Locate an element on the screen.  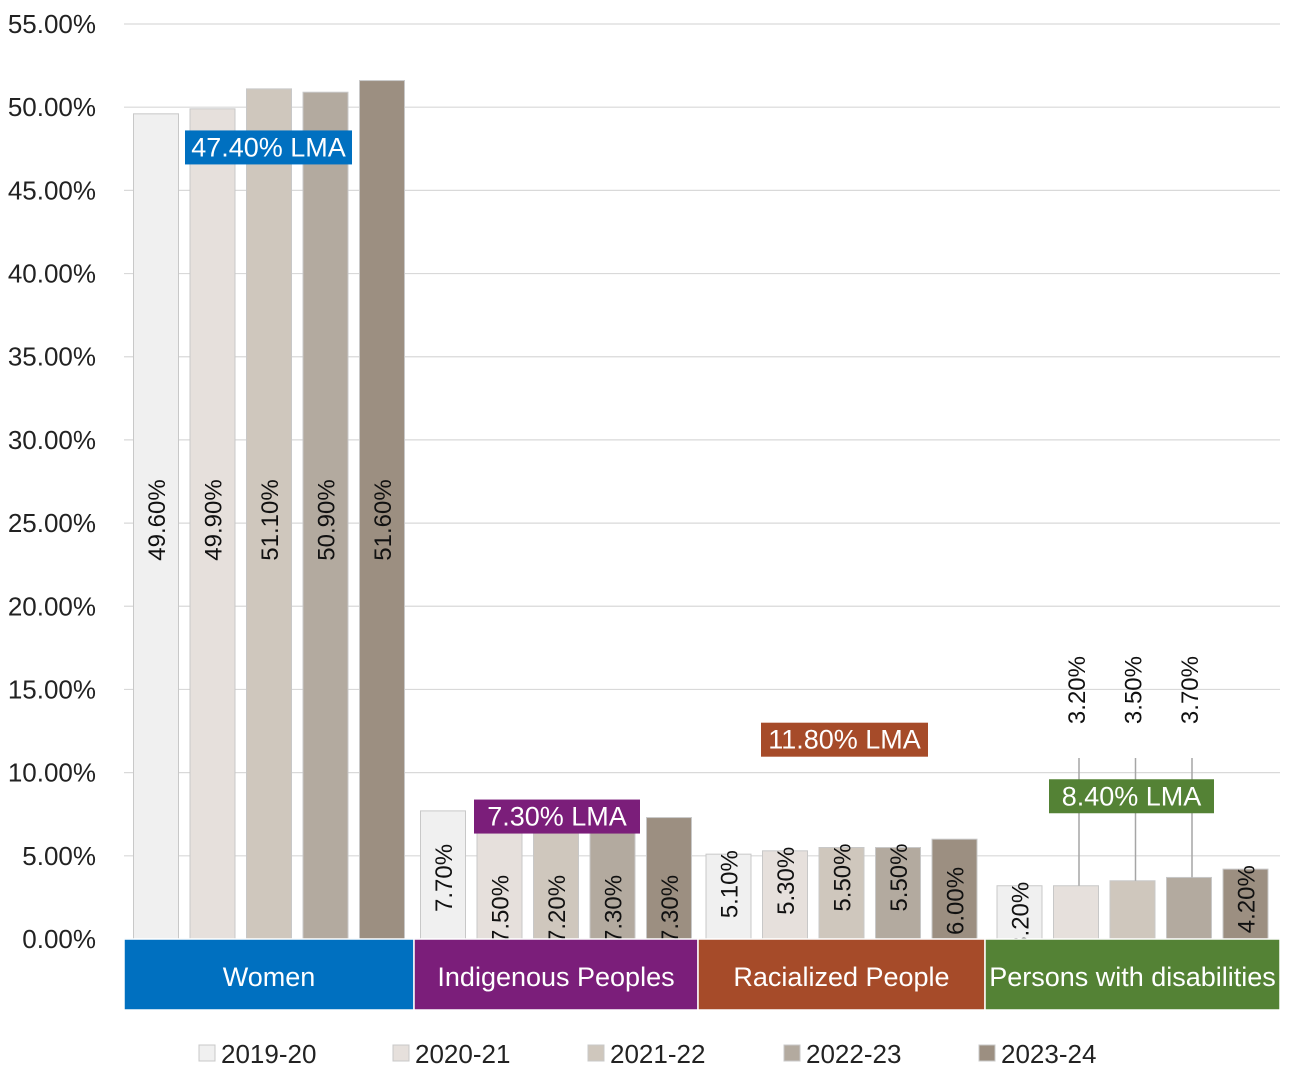
legend-label: 2020-21 is located at coordinates (462, 1054).